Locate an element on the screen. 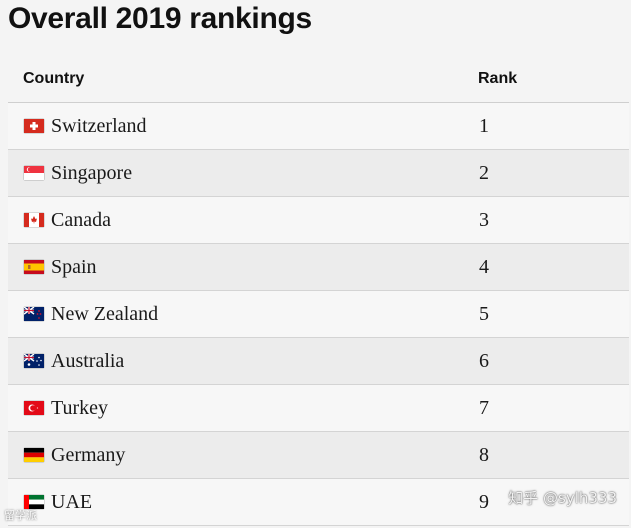 Image resolution: width=631 pixels, height=528 pixels. country-name: Singapore is located at coordinates (92, 172).